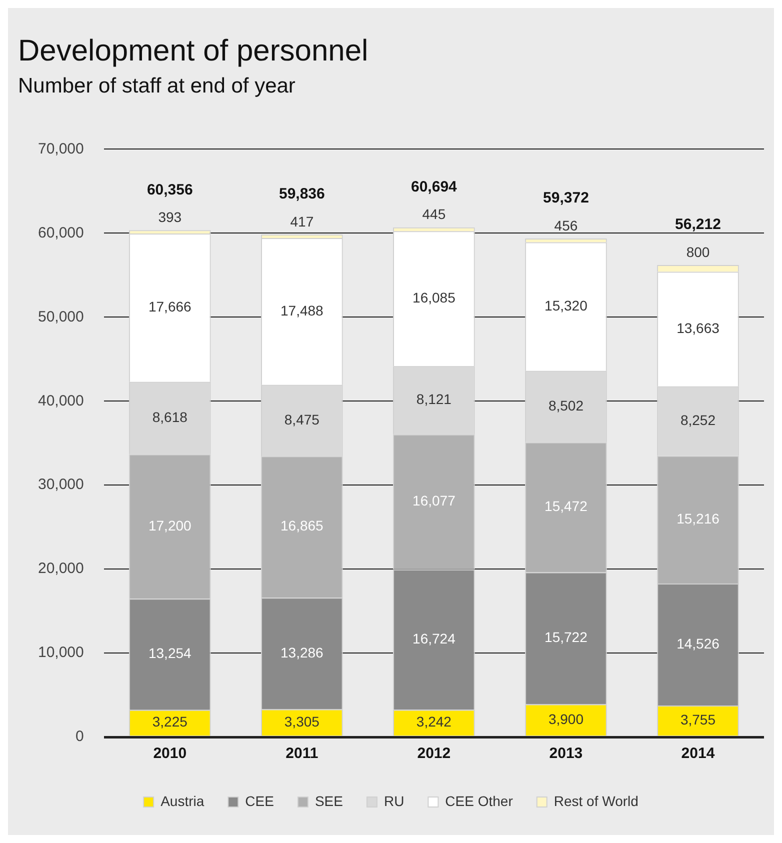 The width and height of the screenshot is (782, 843). I want to click on data-label: 445, so click(434, 214).